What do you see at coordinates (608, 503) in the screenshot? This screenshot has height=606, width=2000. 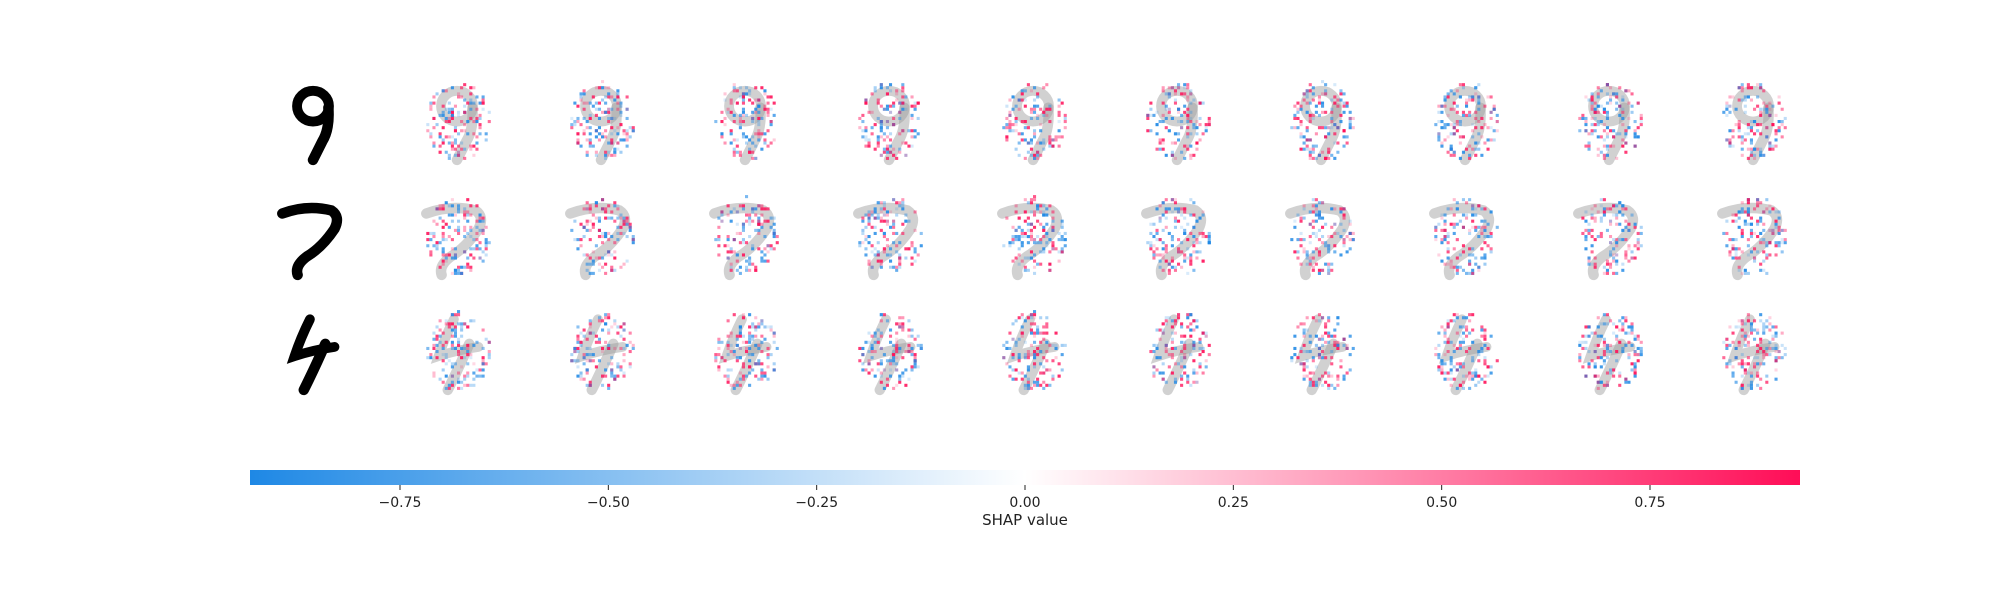 I see `colorbar-tick-label: −0.50` at bounding box center [608, 503].